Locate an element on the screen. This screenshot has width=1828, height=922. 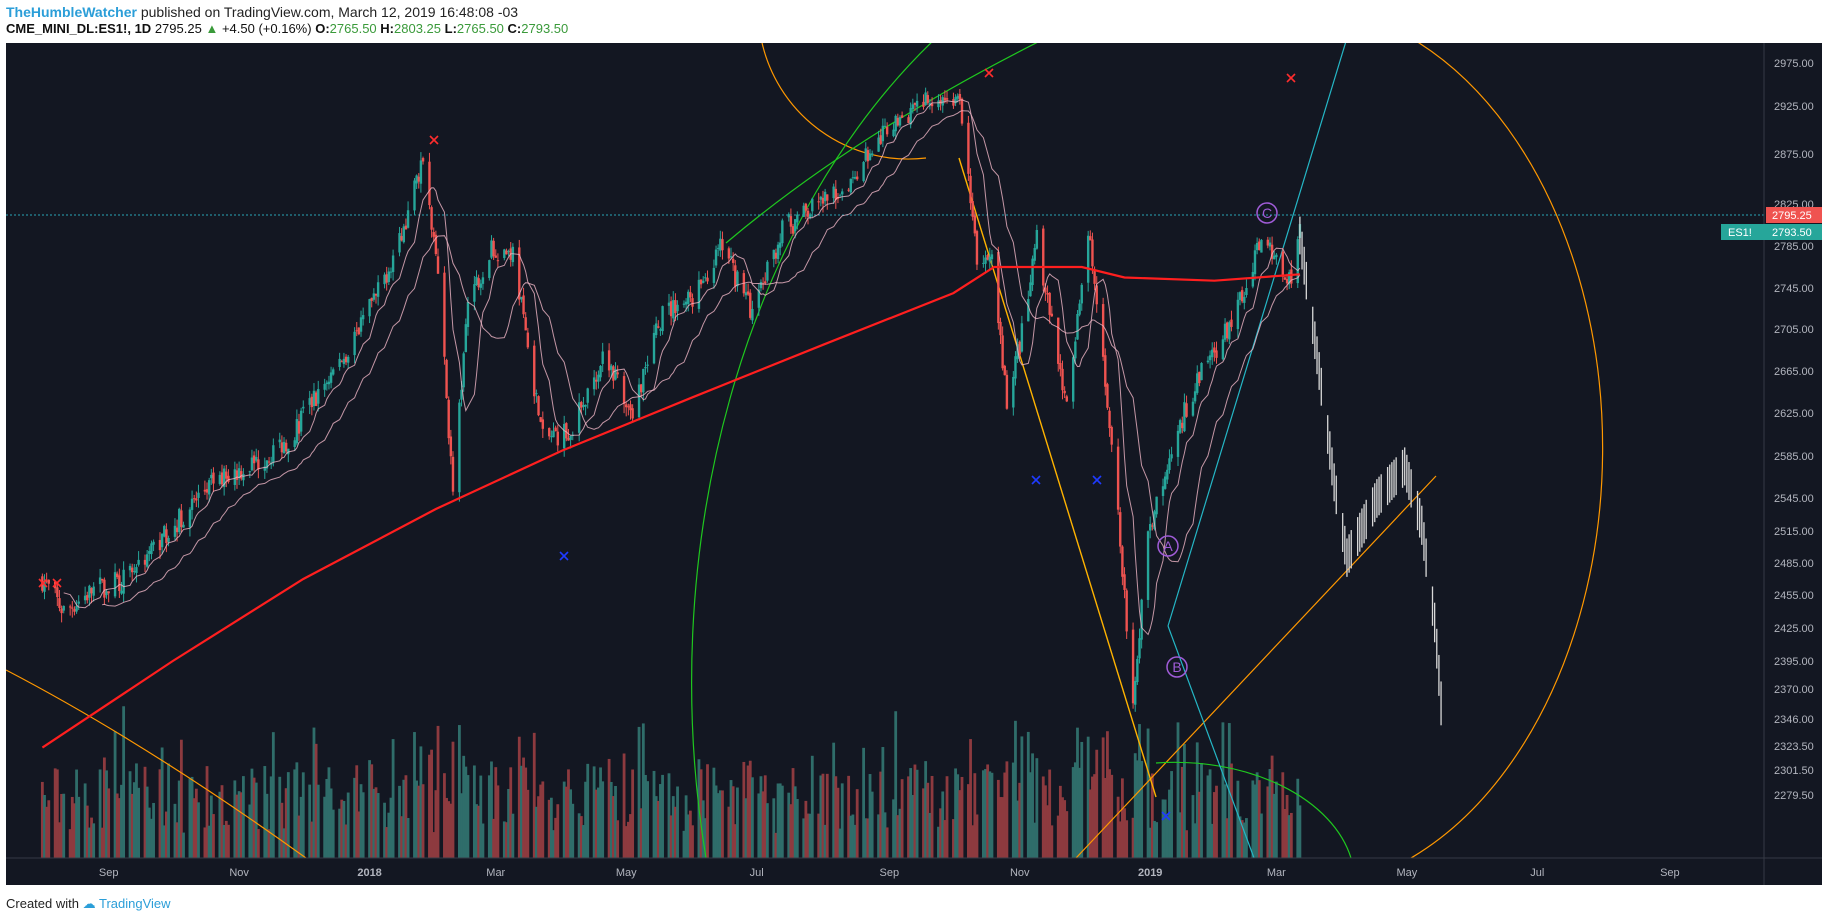
time-tick-label: Jul is located at coordinates (757, 873).